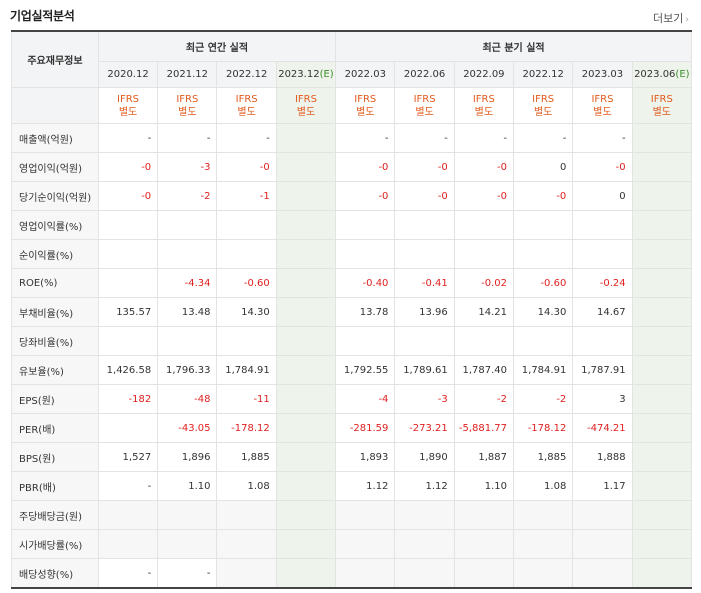 The width and height of the screenshot is (701, 593). Describe the element at coordinates (662, 74) in the screenshot. I see `period-header: 2023.06(E)` at that location.